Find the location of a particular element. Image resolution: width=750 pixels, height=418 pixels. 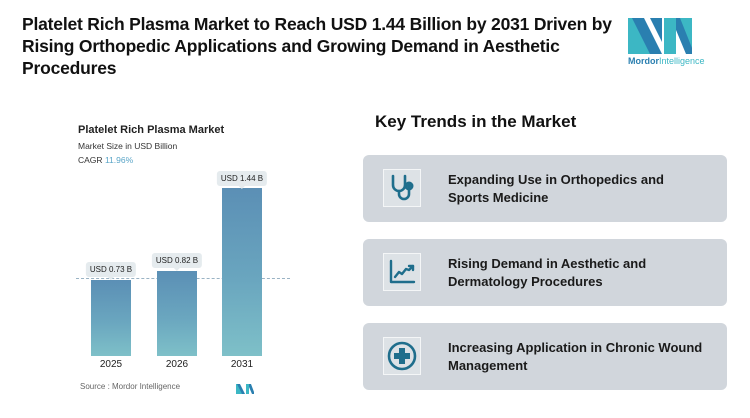

cagr-value: 11.96% is located at coordinates (119, 160).